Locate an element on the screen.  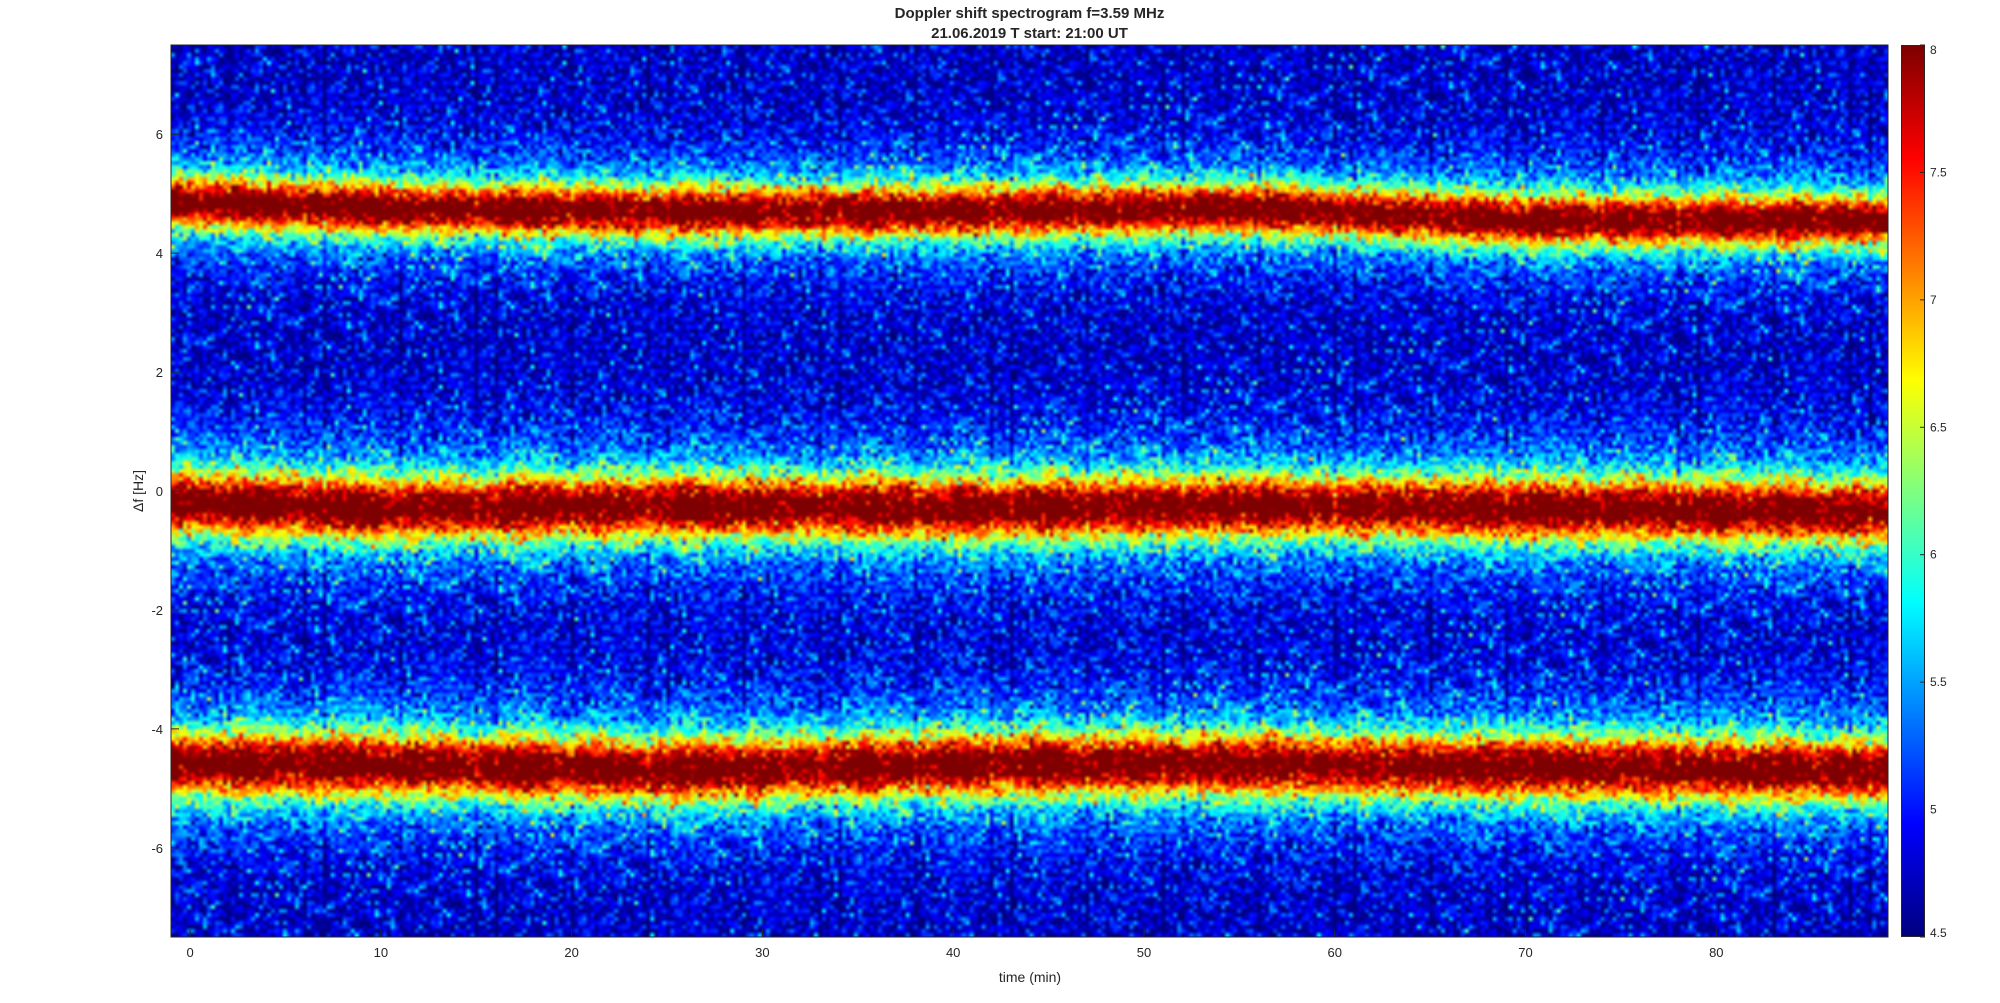
x-axis-label: time (min) is located at coordinates (1030, 977).